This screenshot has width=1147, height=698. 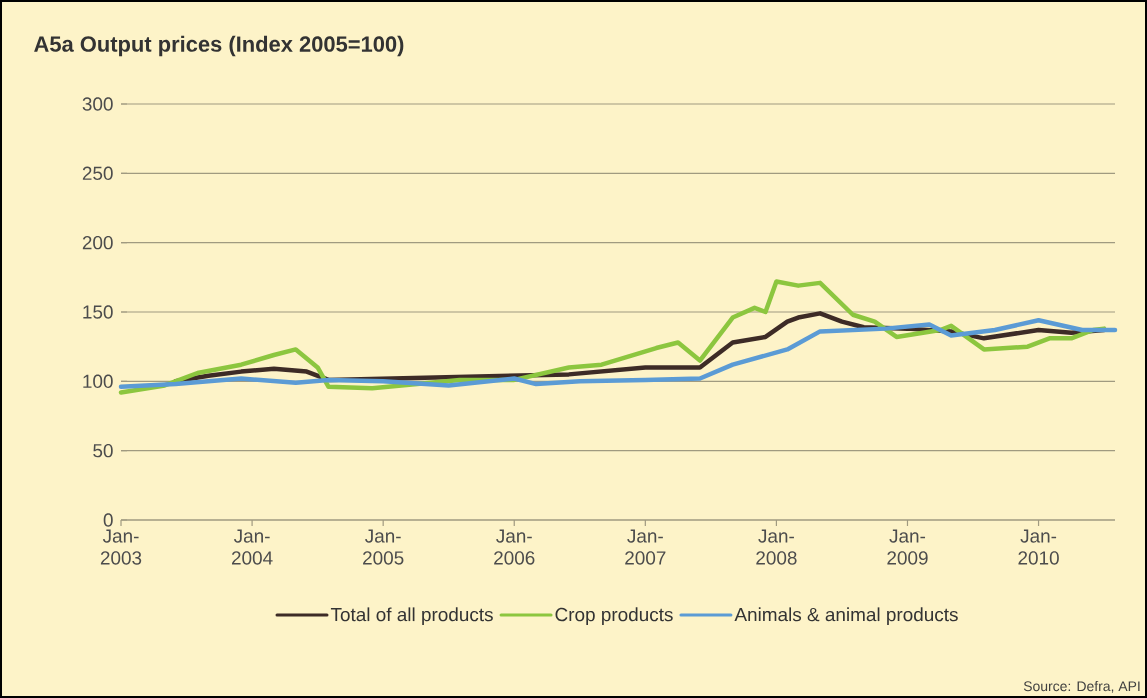 I want to click on x-tick-label: Jan-2008, so click(x=776, y=547).